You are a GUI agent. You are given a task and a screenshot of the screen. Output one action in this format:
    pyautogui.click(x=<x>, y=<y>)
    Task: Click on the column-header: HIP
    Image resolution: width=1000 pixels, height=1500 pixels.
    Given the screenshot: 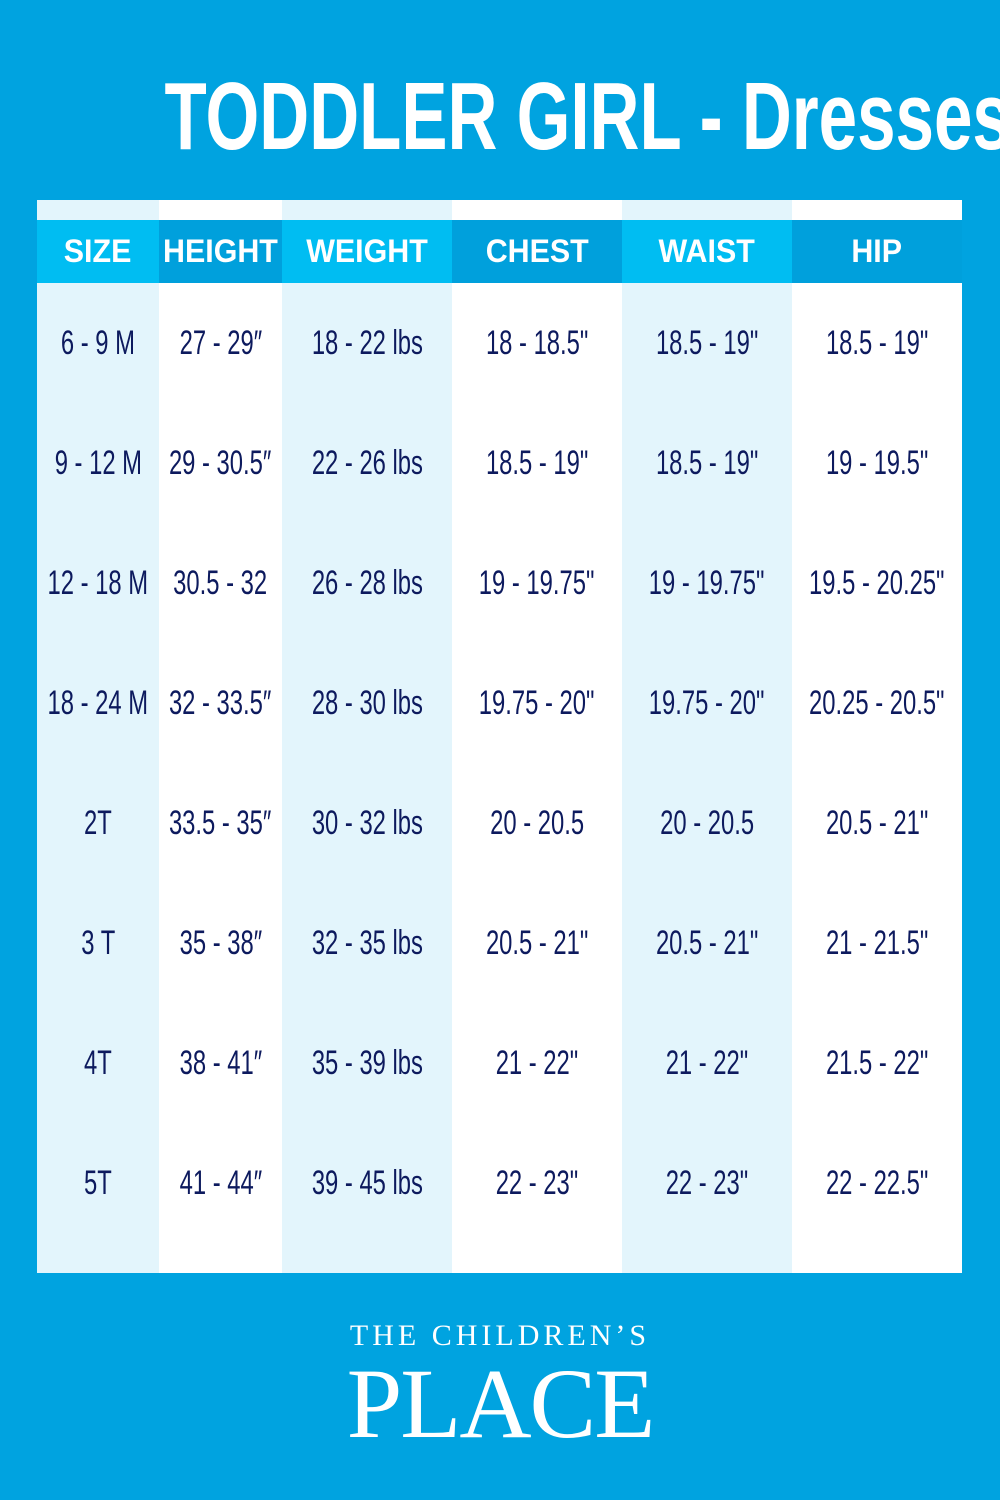 What is the action you would take?
    pyautogui.click(x=877, y=251)
    